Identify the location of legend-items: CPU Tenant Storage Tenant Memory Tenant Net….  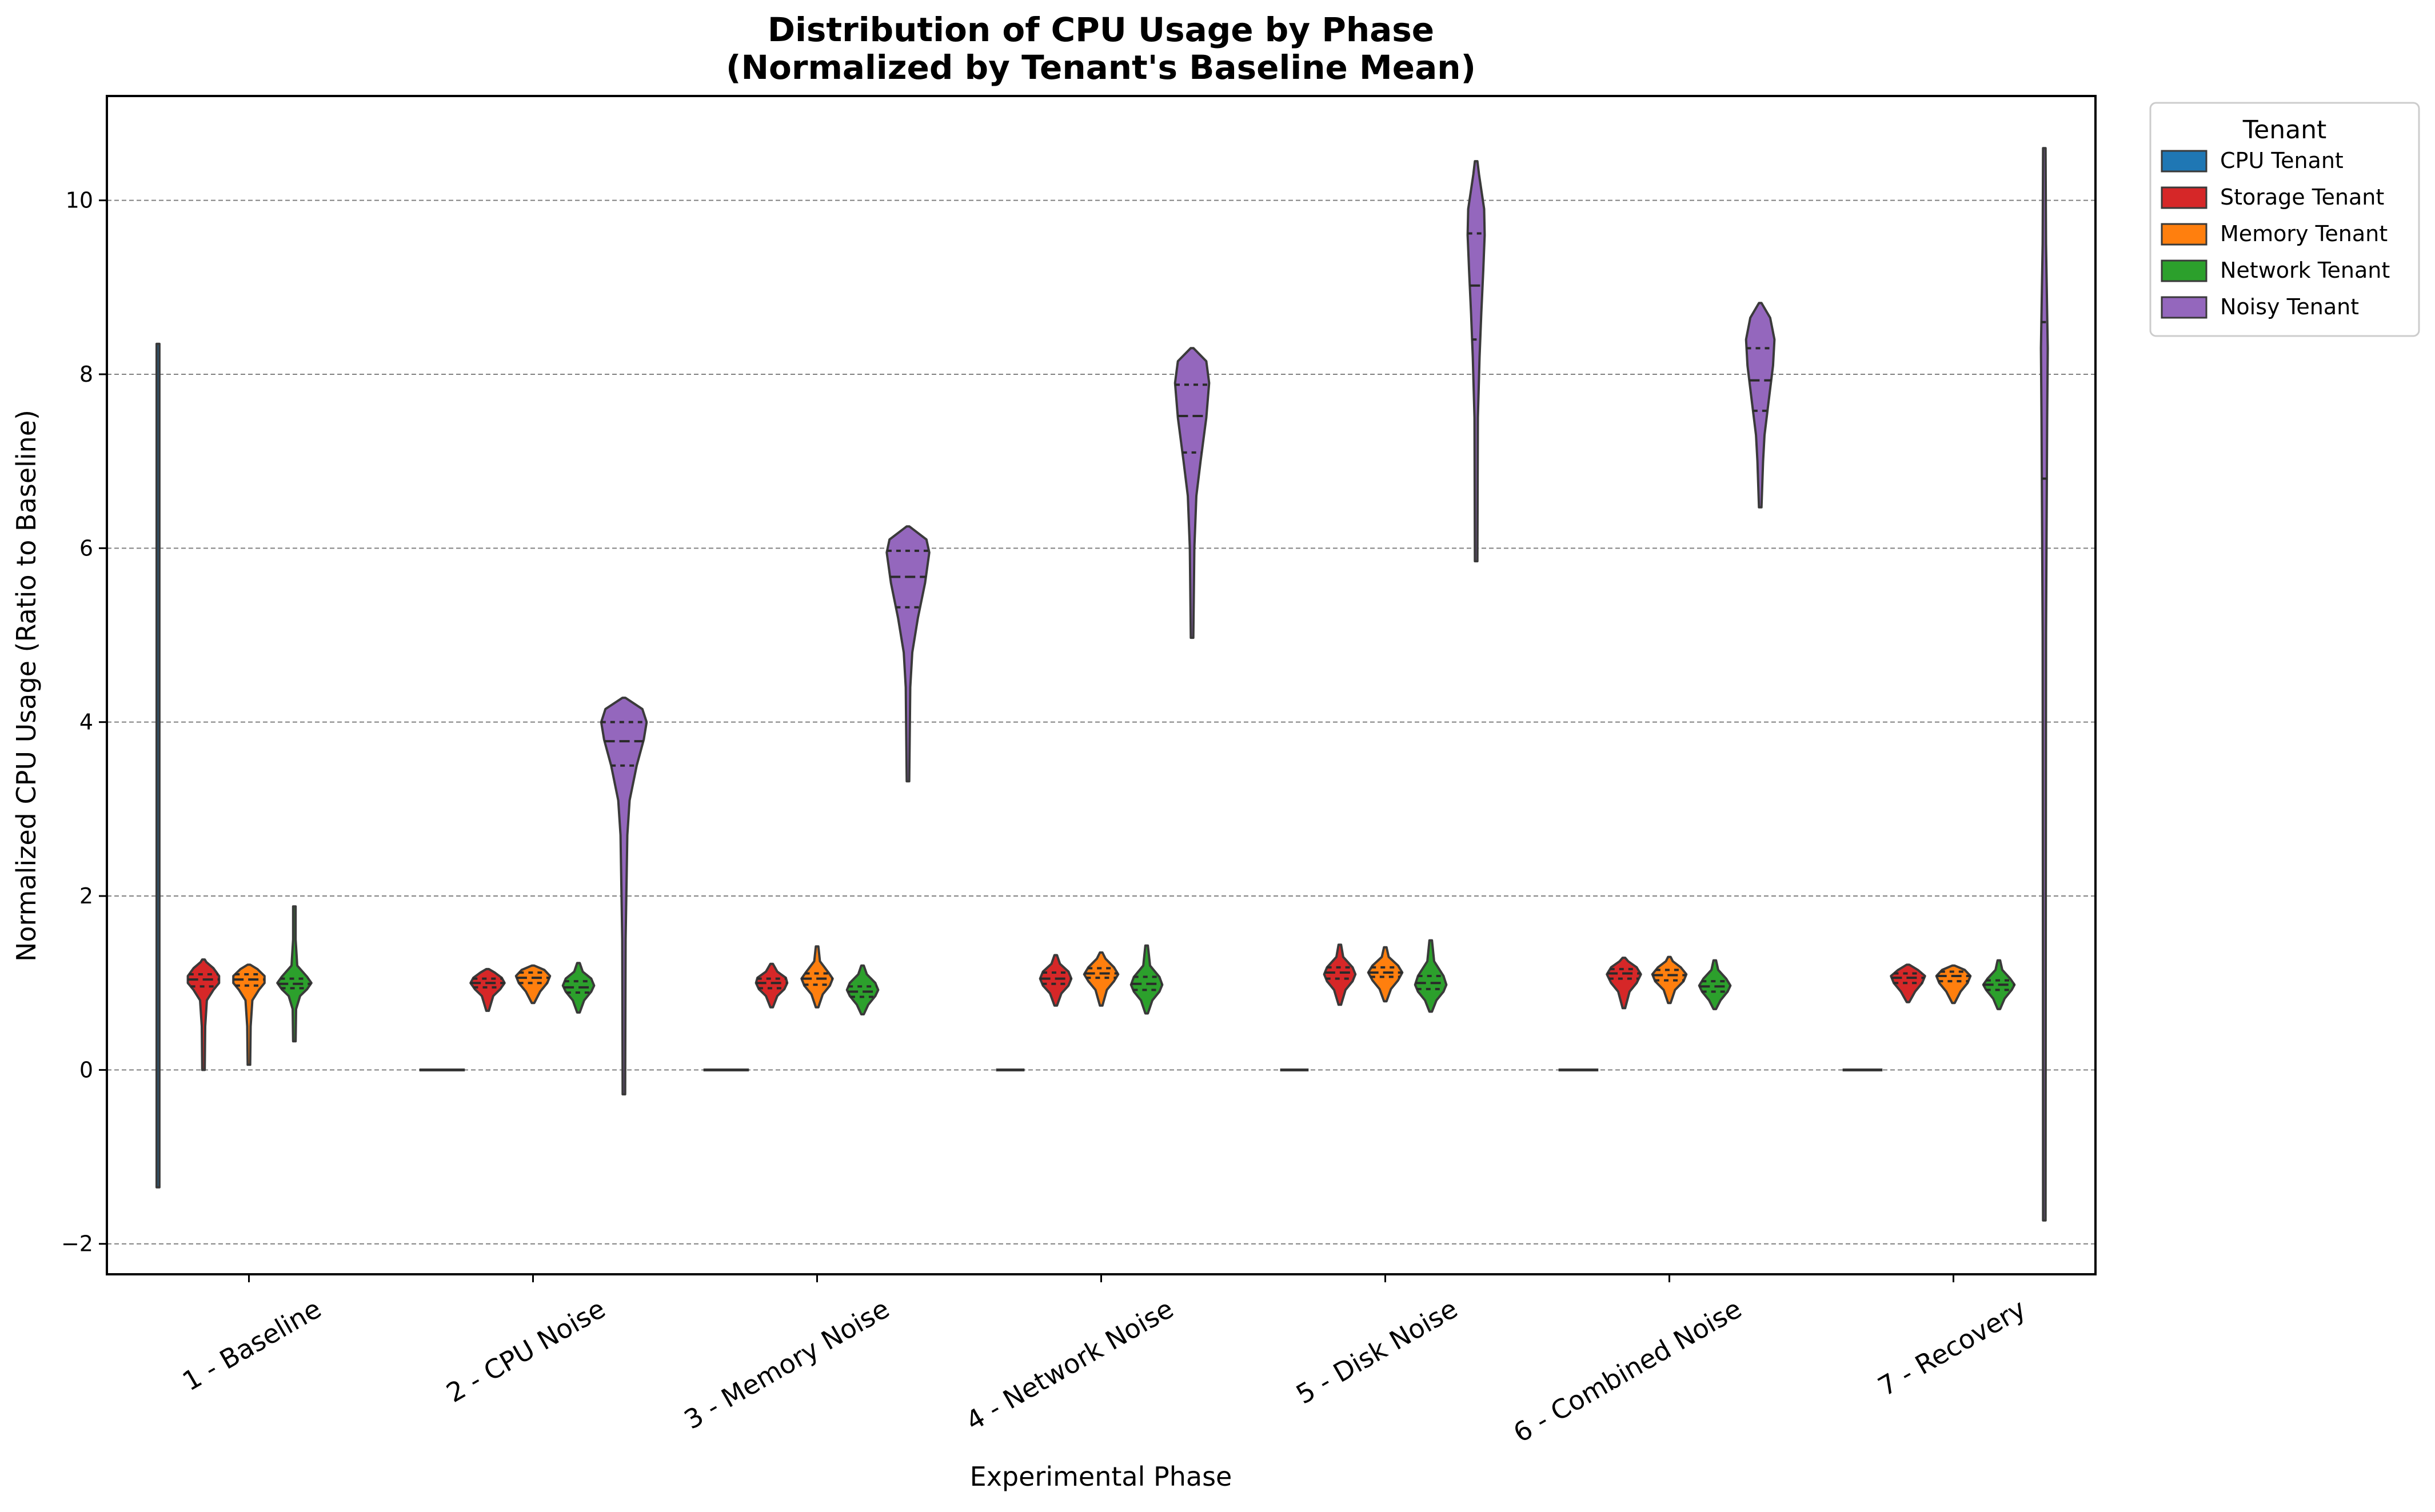
(2275, 233).